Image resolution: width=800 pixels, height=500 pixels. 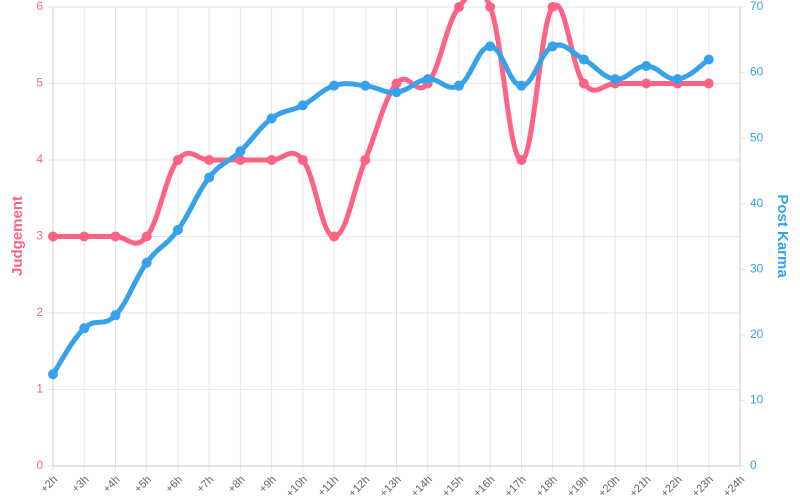 What do you see at coordinates (112, 485) in the screenshot?
I see `x-tick-label: +4h` at bounding box center [112, 485].